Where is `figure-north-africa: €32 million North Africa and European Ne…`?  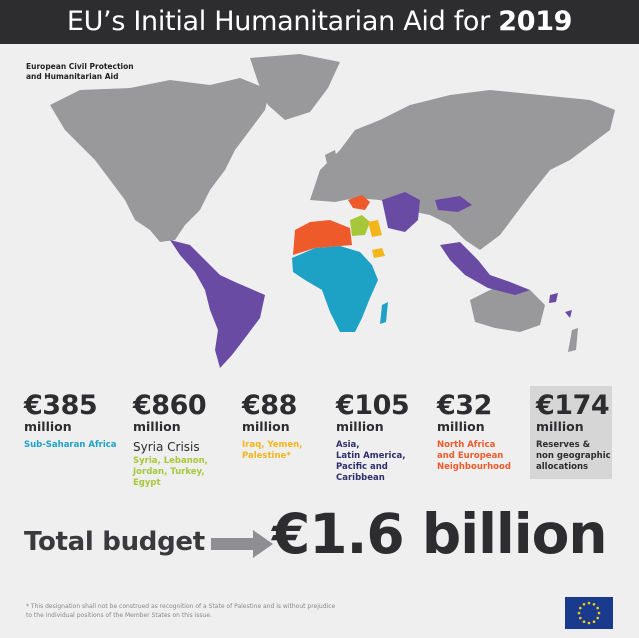
figure-north-africa: €32 million North Africa and European Ne… is located at coordinates (474, 432).